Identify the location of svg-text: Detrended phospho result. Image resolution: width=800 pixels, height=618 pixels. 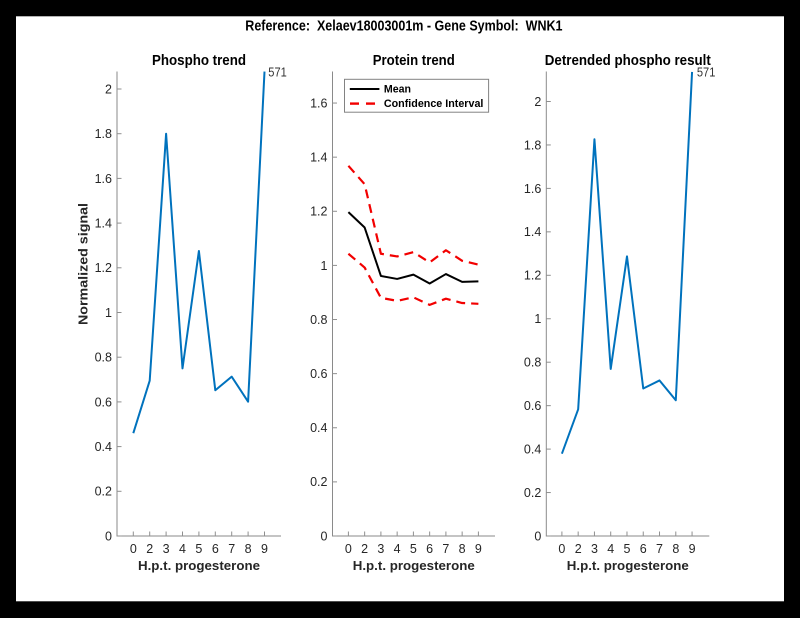
(628, 61).